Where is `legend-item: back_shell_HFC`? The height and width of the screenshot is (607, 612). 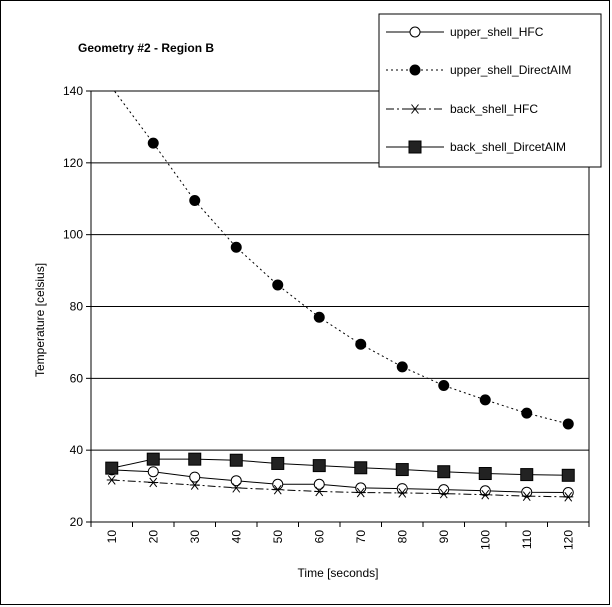 legend-item: back_shell_HFC is located at coordinates (462, 109).